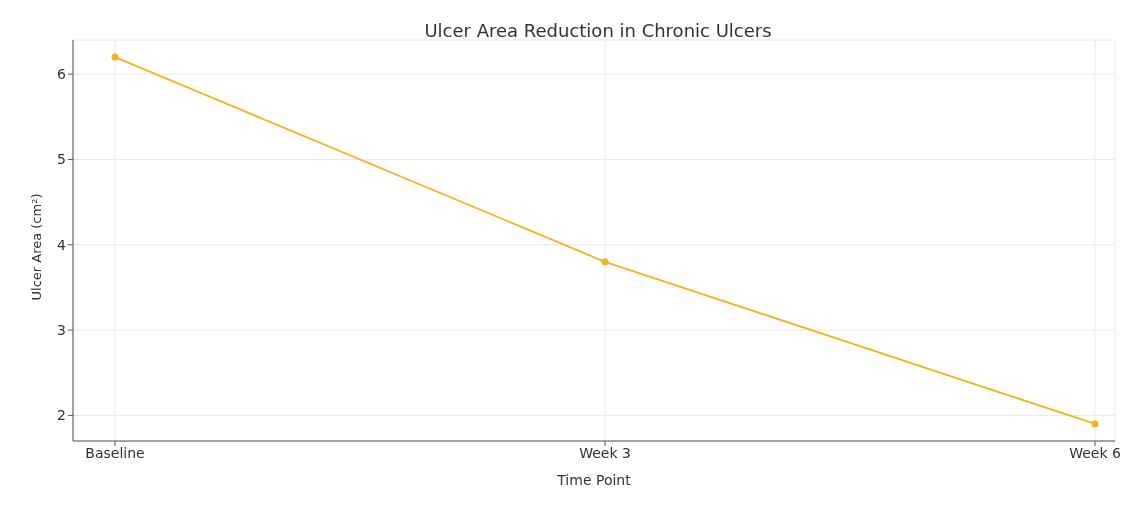 This screenshot has height=523, width=1145. I want to click on x-tick-label: Week 6, so click(1095, 452).